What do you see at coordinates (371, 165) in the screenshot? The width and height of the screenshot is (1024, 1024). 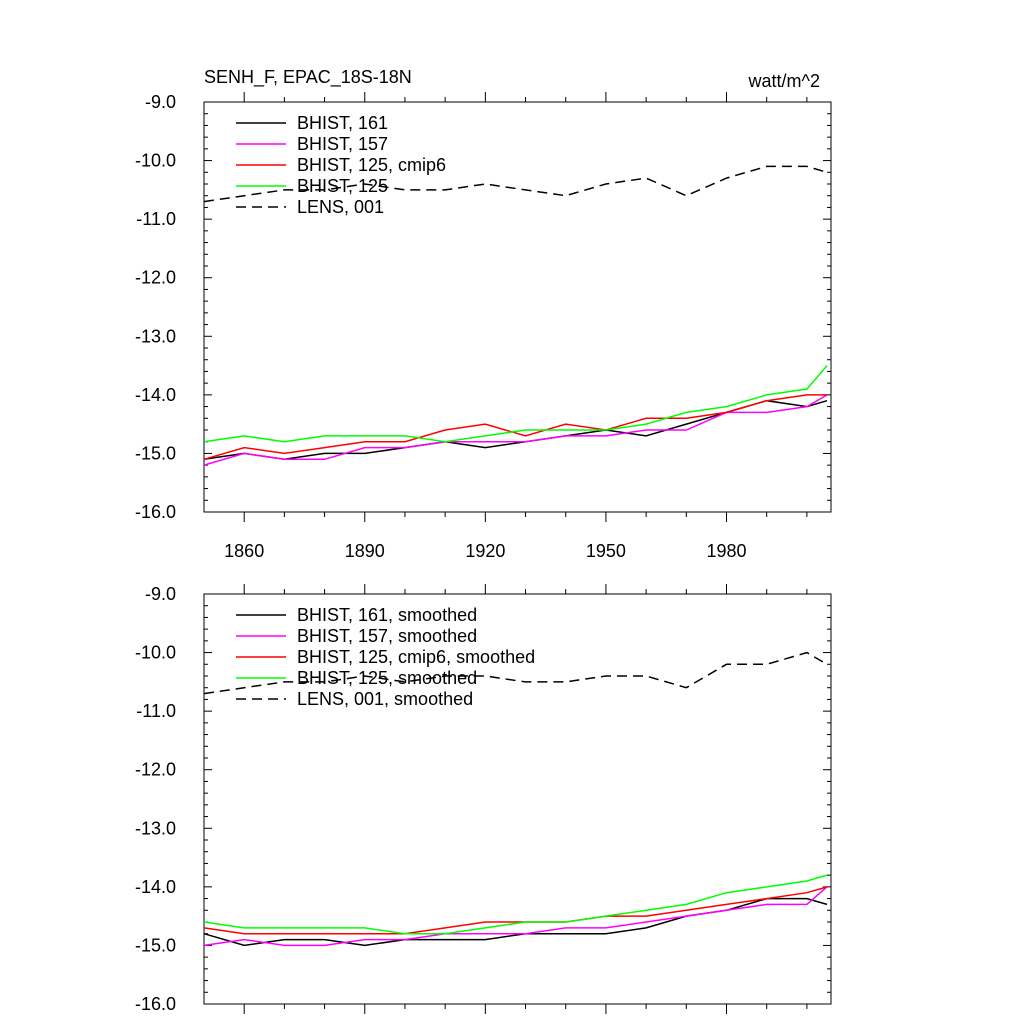 I see `legend-label: BHIST, 125, cmip6` at bounding box center [371, 165].